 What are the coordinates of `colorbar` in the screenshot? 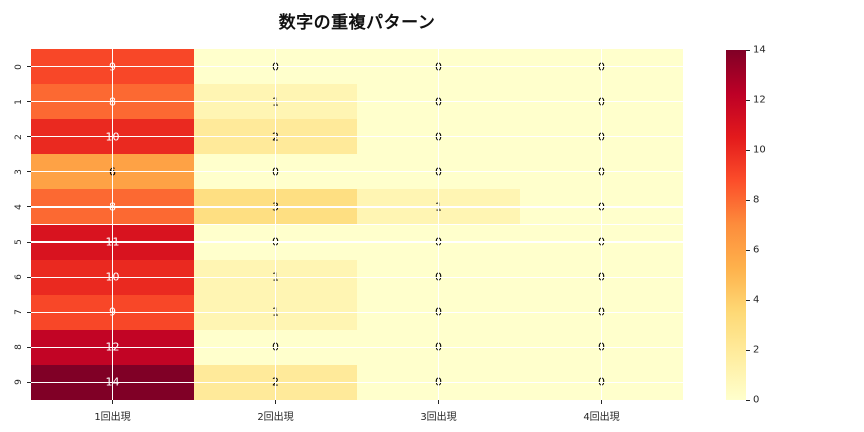 It's located at (736, 225).